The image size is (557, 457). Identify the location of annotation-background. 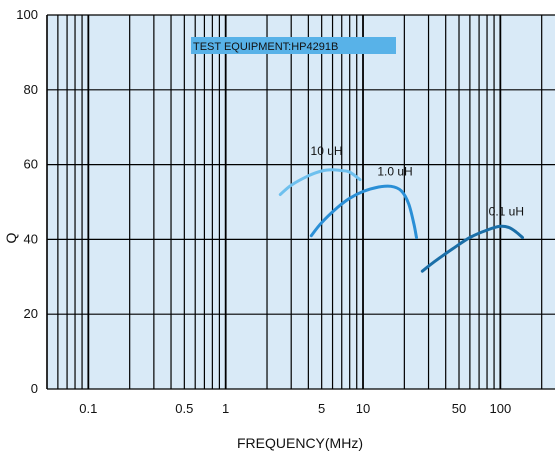
(293, 45).